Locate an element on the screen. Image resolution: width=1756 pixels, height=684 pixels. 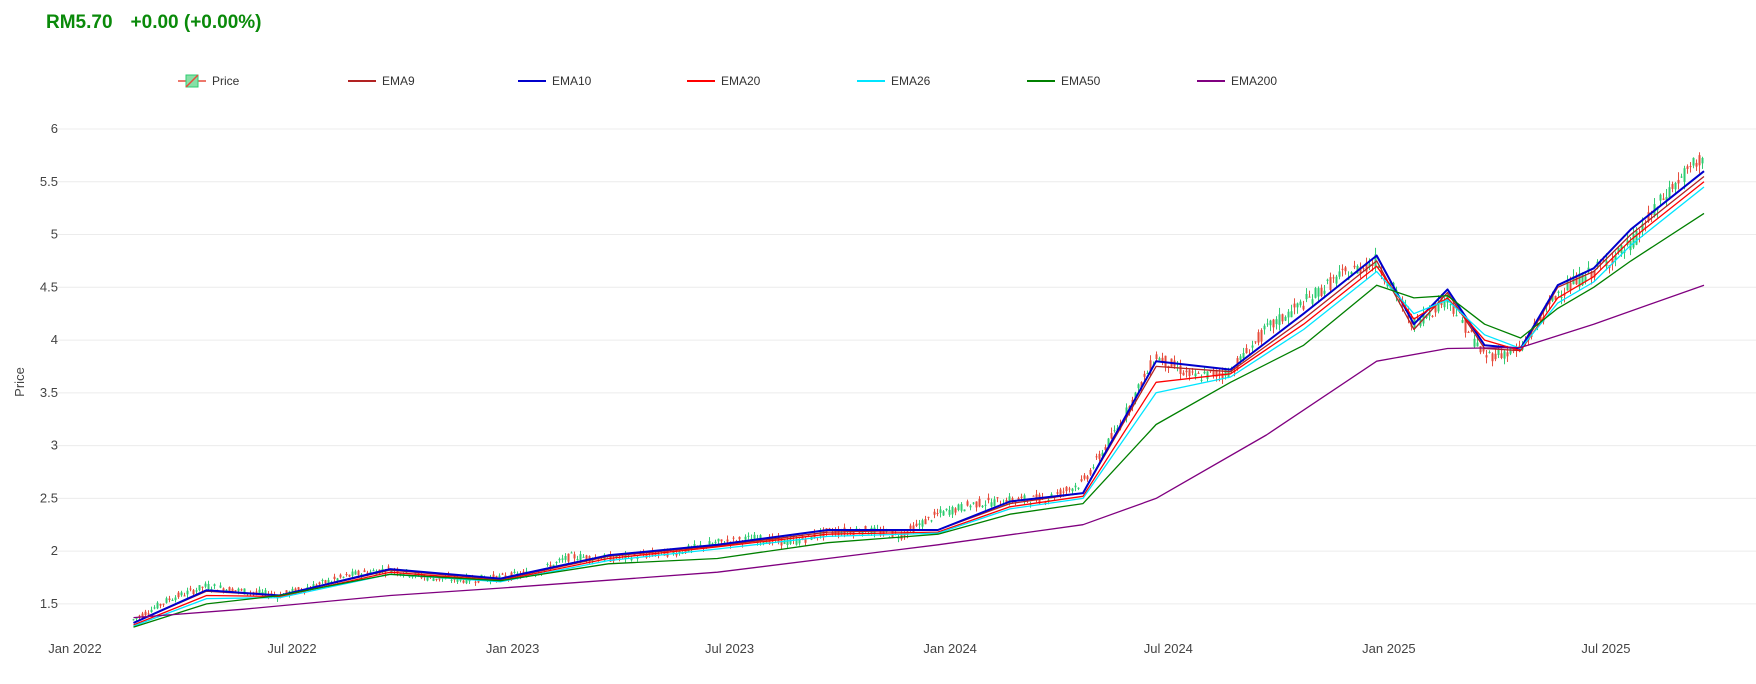
legend-label: EMA10 is located at coordinates (572, 81).